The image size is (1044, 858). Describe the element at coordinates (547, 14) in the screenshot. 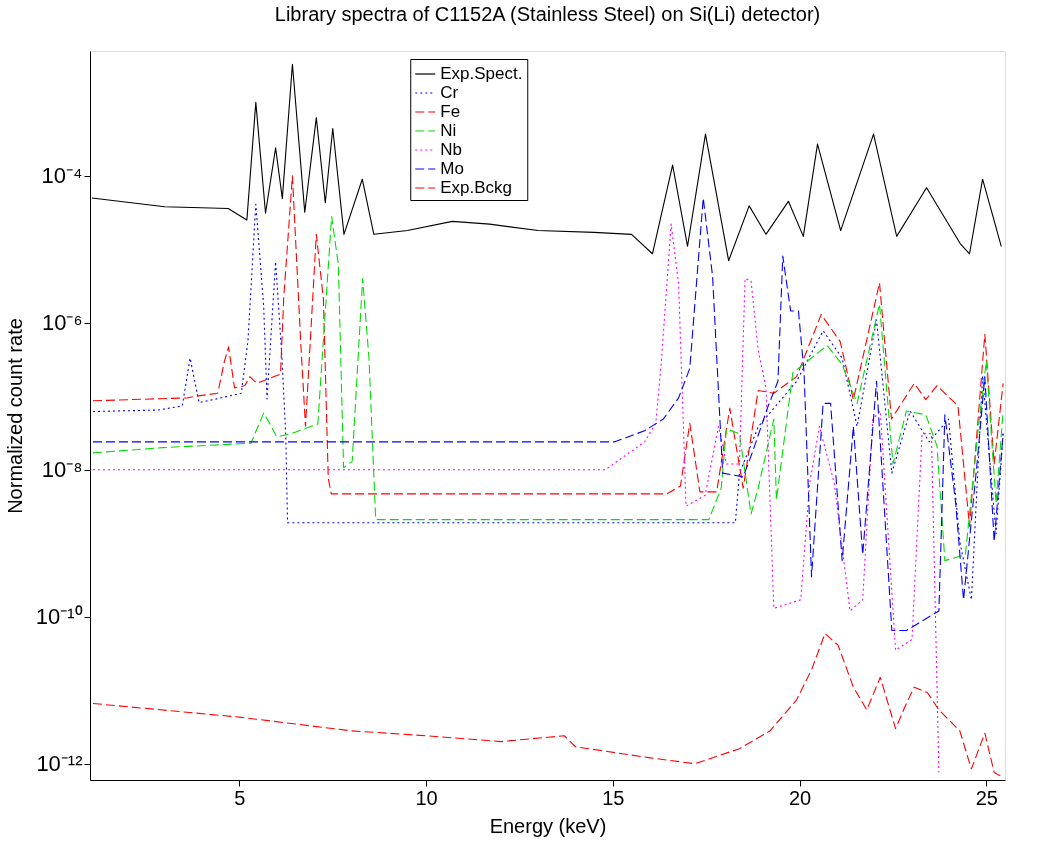

I see `chart-title: Library spectra of C1152A (Stainless Steel) on Si(Li) detector)` at that location.